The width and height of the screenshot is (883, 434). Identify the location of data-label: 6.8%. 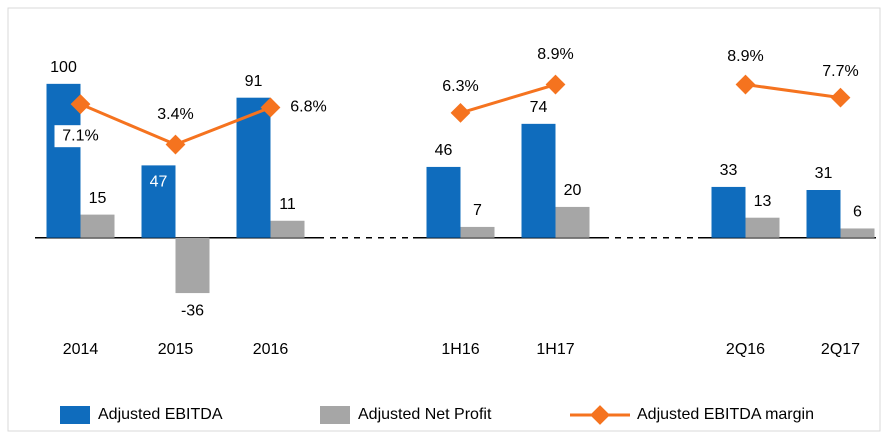
(308, 107).